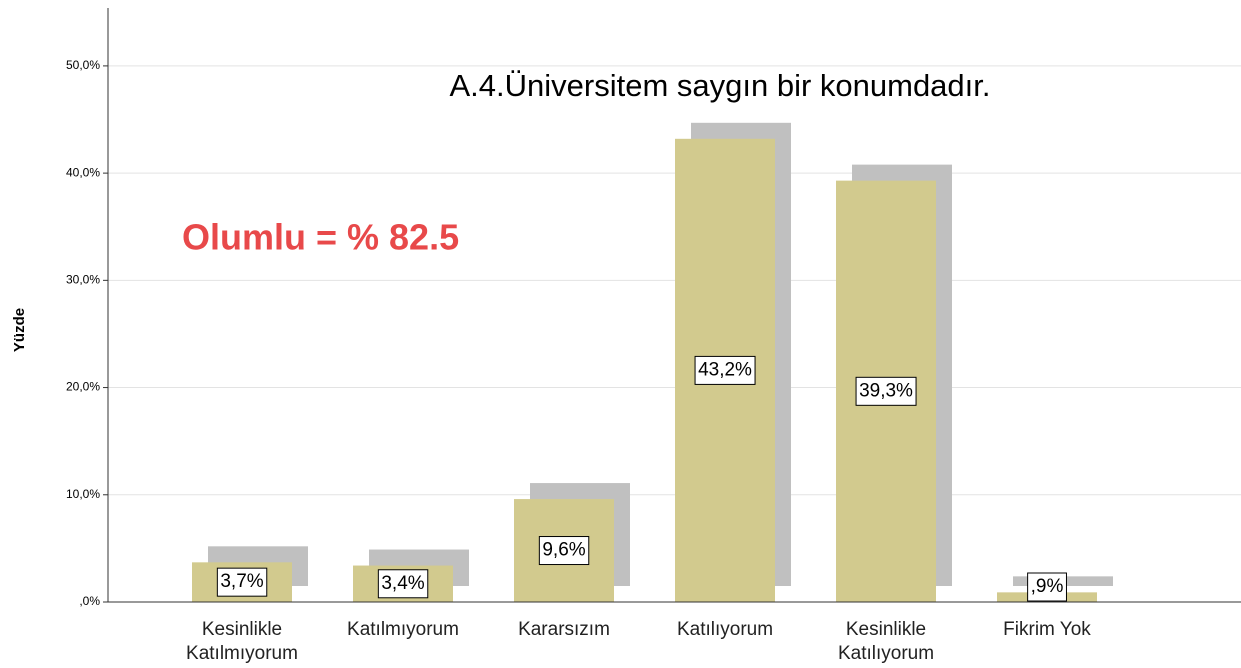  Describe the element at coordinates (564, 629) in the screenshot. I see `x-tick-label: Kararsızım` at that location.